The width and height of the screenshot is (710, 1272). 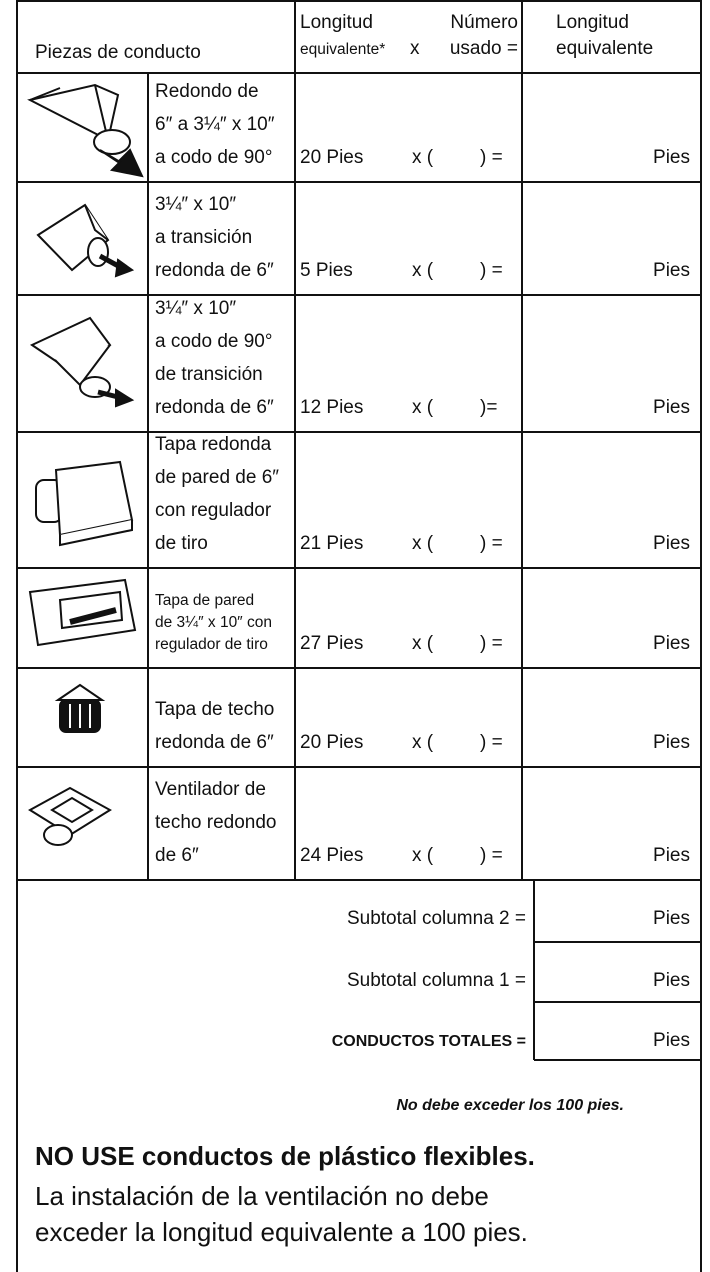 What do you see at coordinates (331, 543) in the screenshot?
I see `equivalent-length: 21 Pies` at bounding box center [331, 543].